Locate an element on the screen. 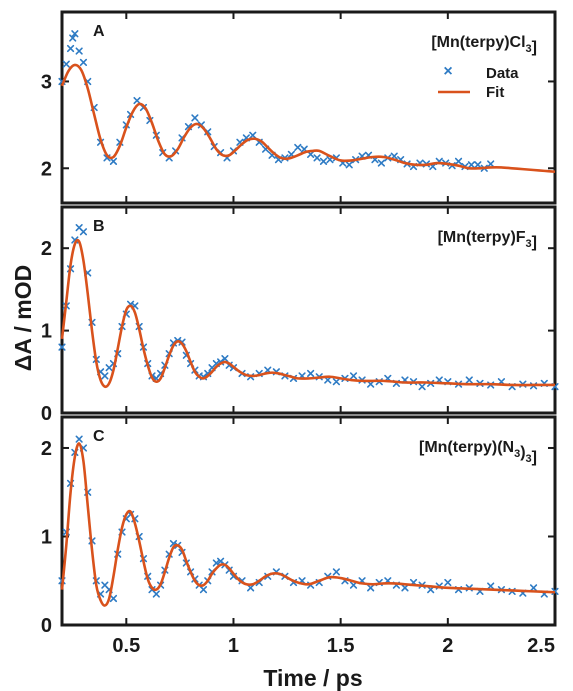 This screenshot has height=691, width=573. y-tick-label: 3 is located at coordinates (46, 82).